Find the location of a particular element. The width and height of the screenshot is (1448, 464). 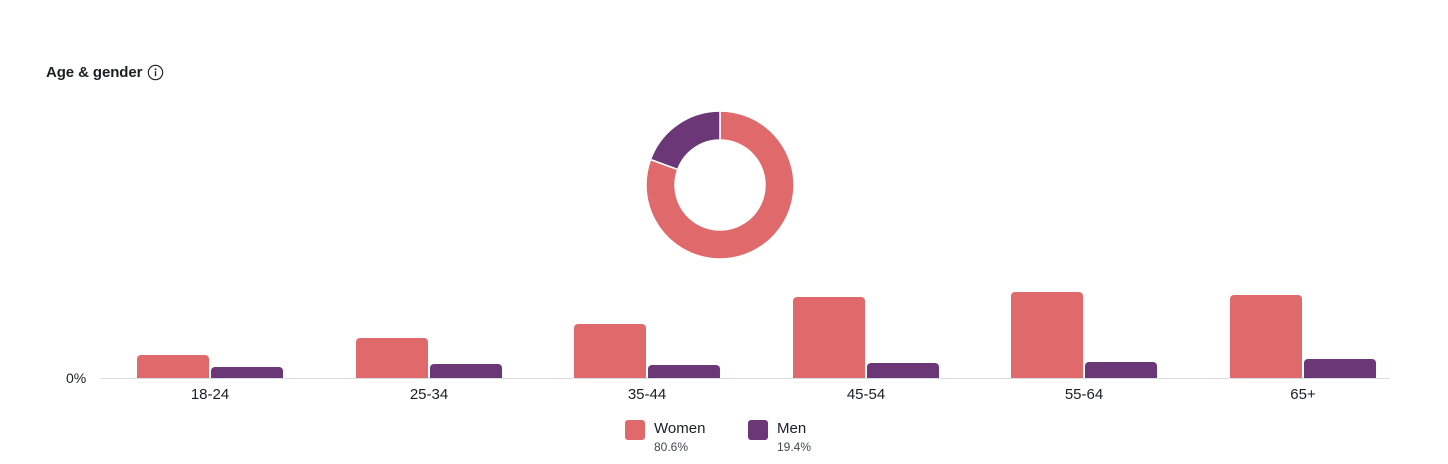

bar-women-65+ is located at coordinates (1266, 336).